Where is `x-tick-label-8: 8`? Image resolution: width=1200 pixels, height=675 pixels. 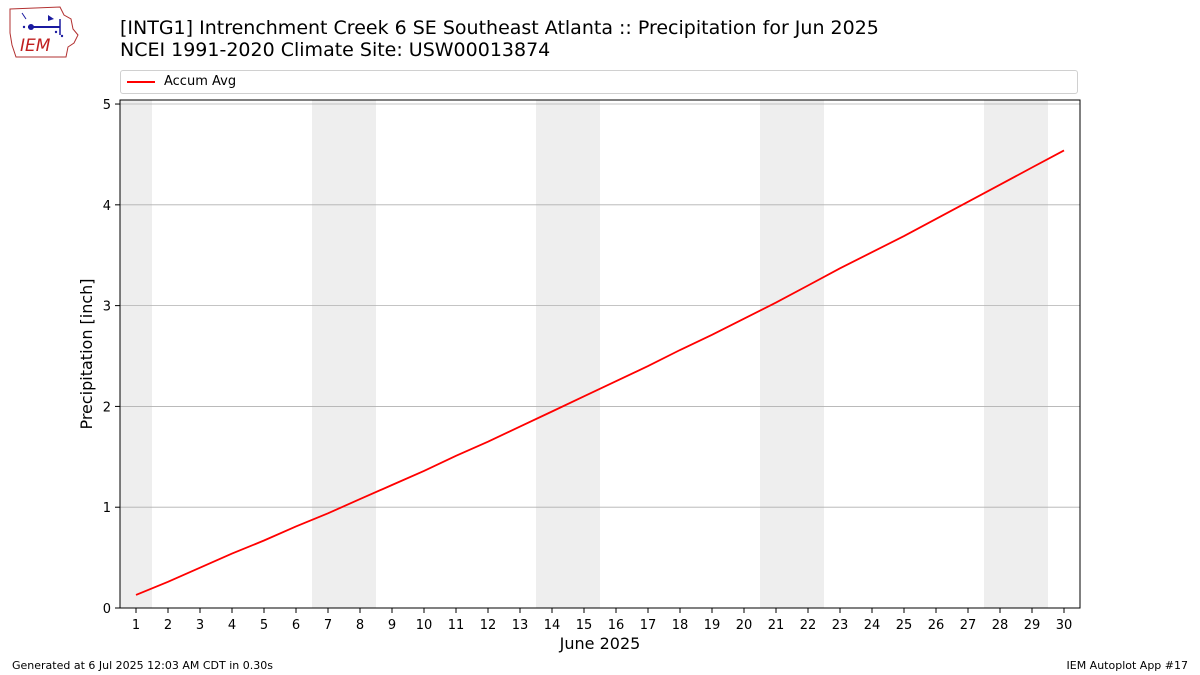
x-tick-label-8: 8 is located at coordinates (360, 625).